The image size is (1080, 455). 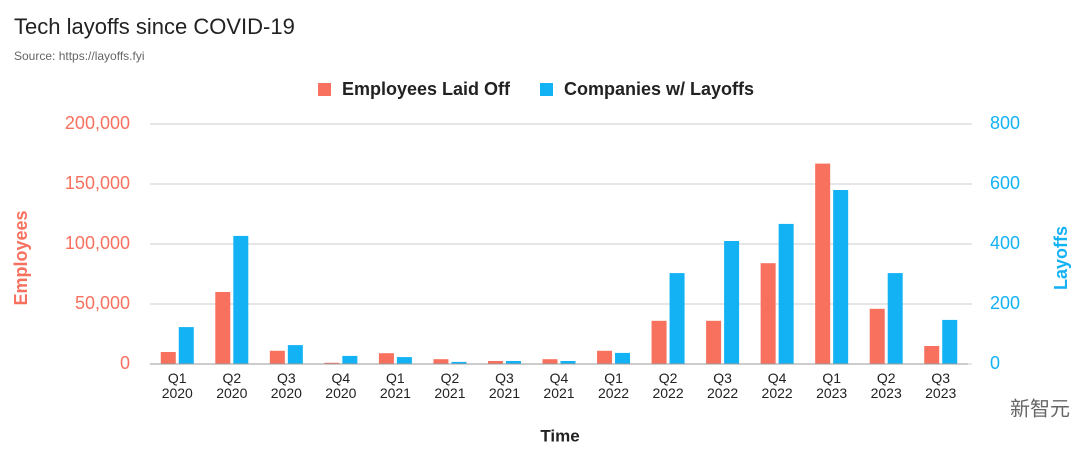 What do you see at coordinates (832, 385) in the screenshot?
I see `x-tick-label: Q1 2023` at bounding box center [832, 385].